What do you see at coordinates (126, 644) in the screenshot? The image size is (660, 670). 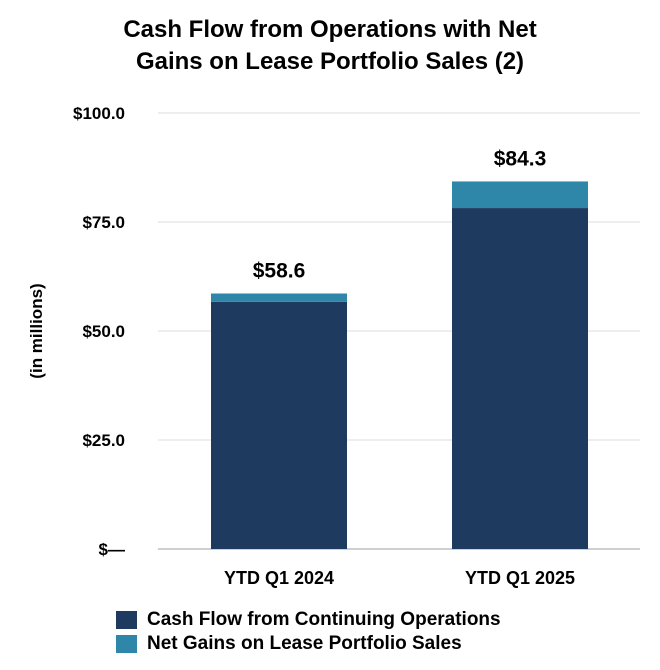 I see `legend-swatch-lease-gains` at bounding box center [126, 644].